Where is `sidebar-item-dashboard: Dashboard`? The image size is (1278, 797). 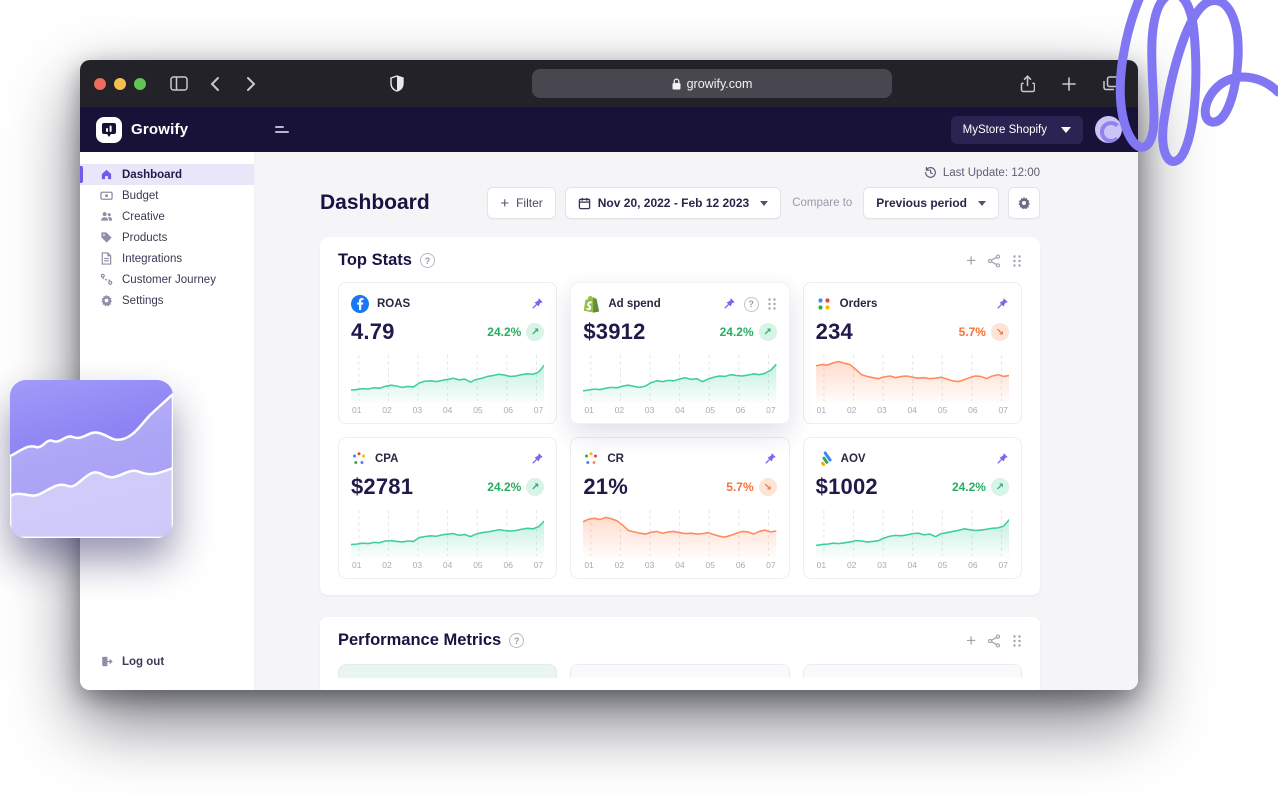 sidebar-item-dashboard: Dashboard is located at coordinates (167, 174).